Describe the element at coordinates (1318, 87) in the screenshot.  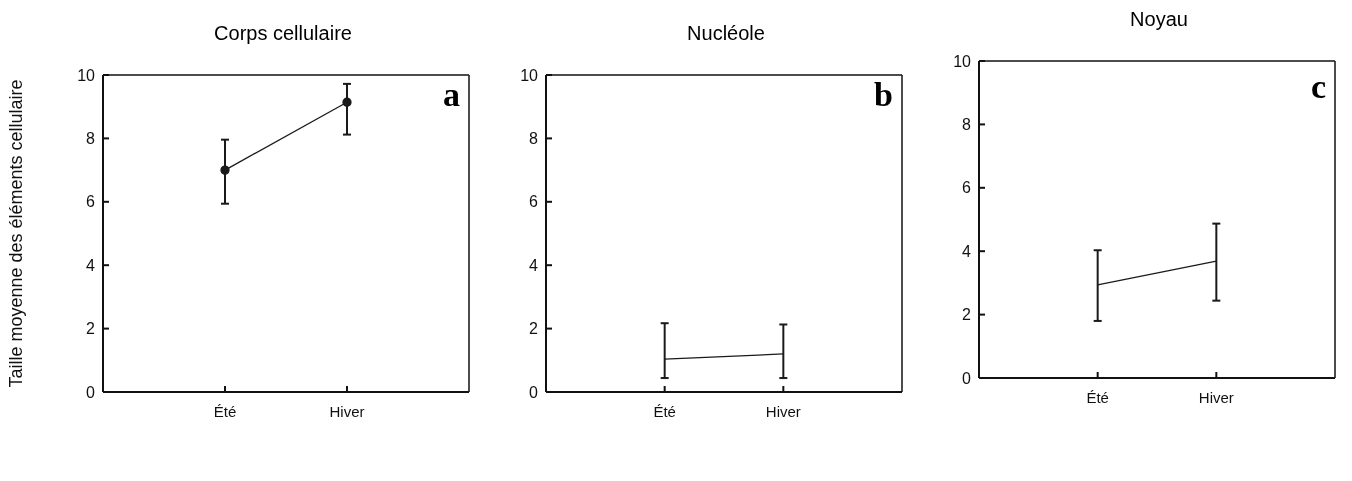
I see `annotation: c` at that location.